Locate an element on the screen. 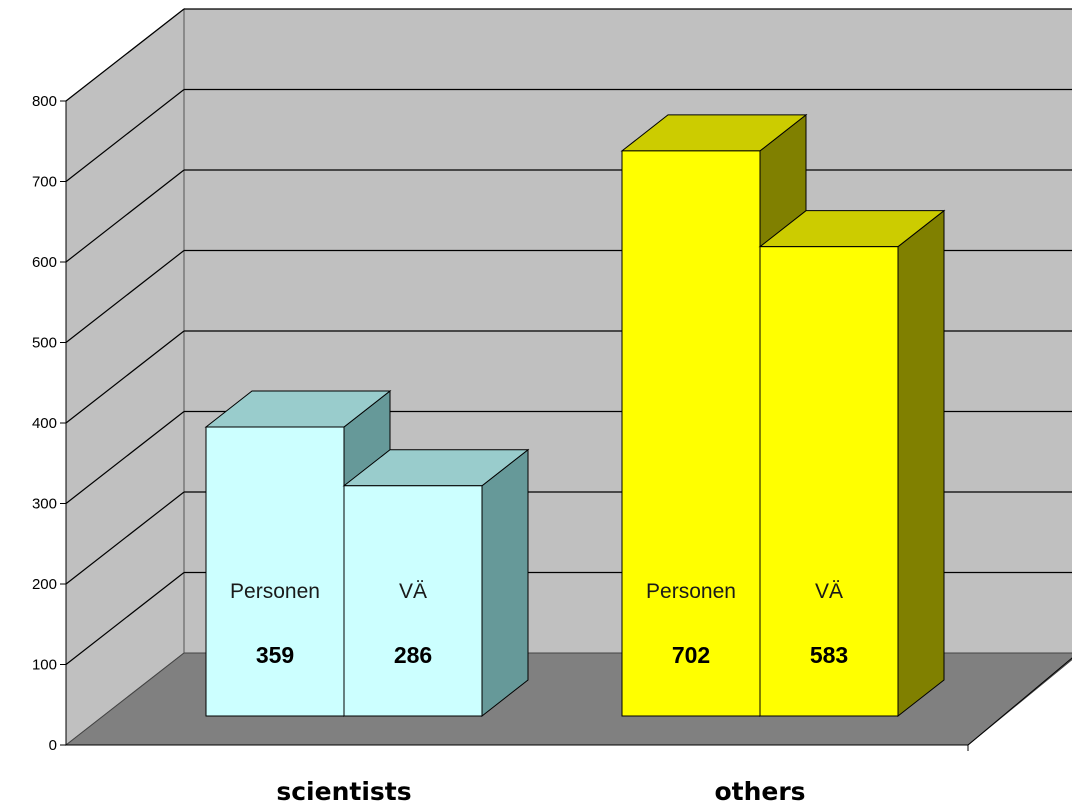 This screenshot has width=1072, height=808. bar-value-label: 286 is located at coordinates (413, 655).